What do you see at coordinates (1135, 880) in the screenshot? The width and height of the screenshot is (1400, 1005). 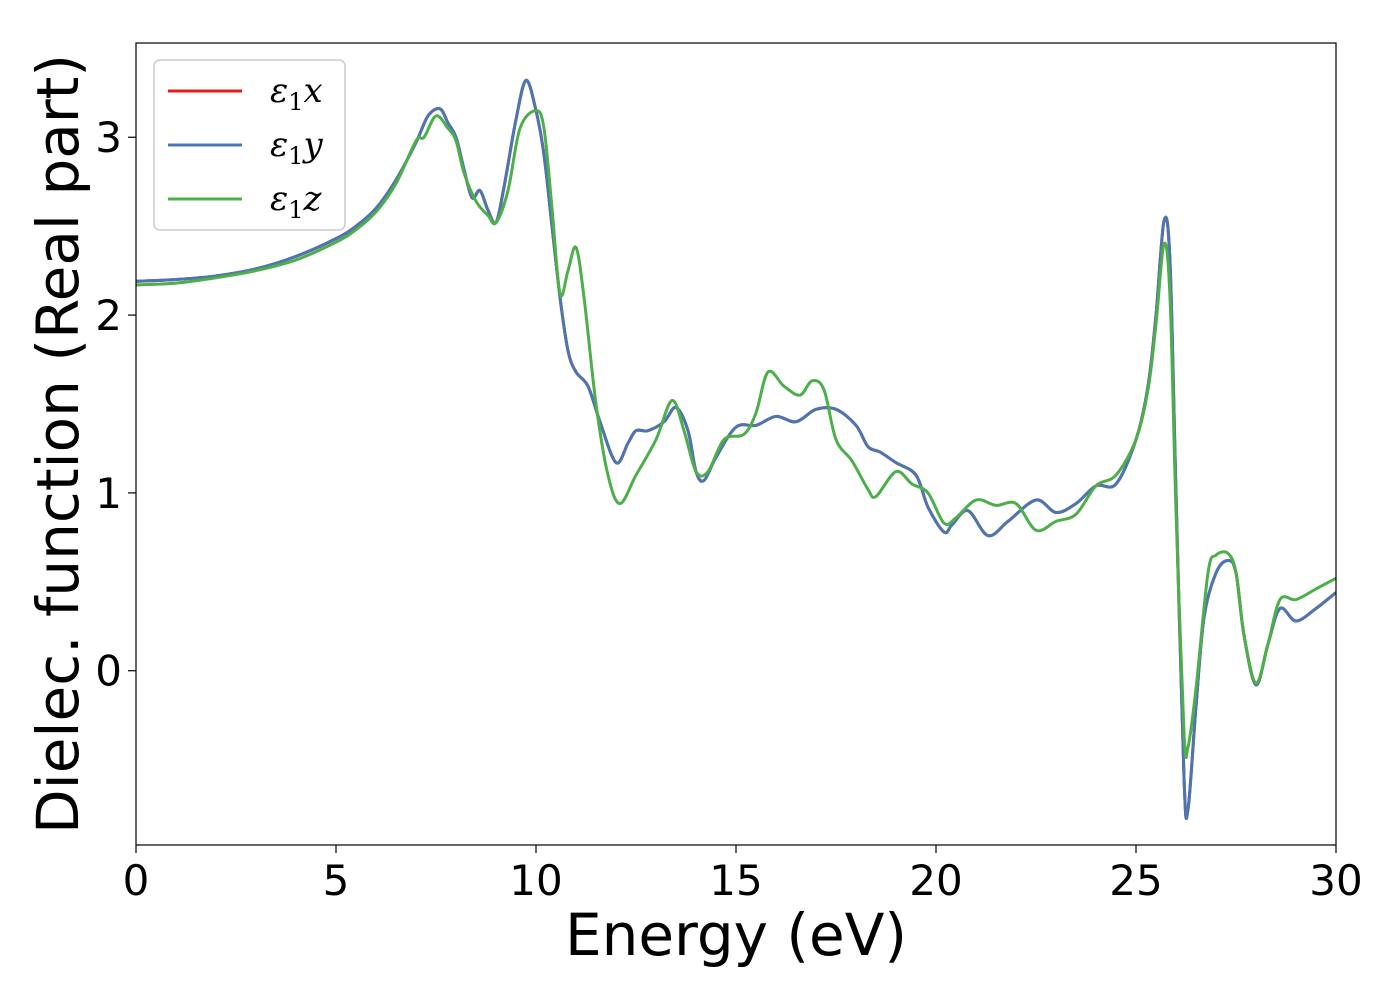 I see `x-tick-label: 25` at bounding box center [1135, 880].